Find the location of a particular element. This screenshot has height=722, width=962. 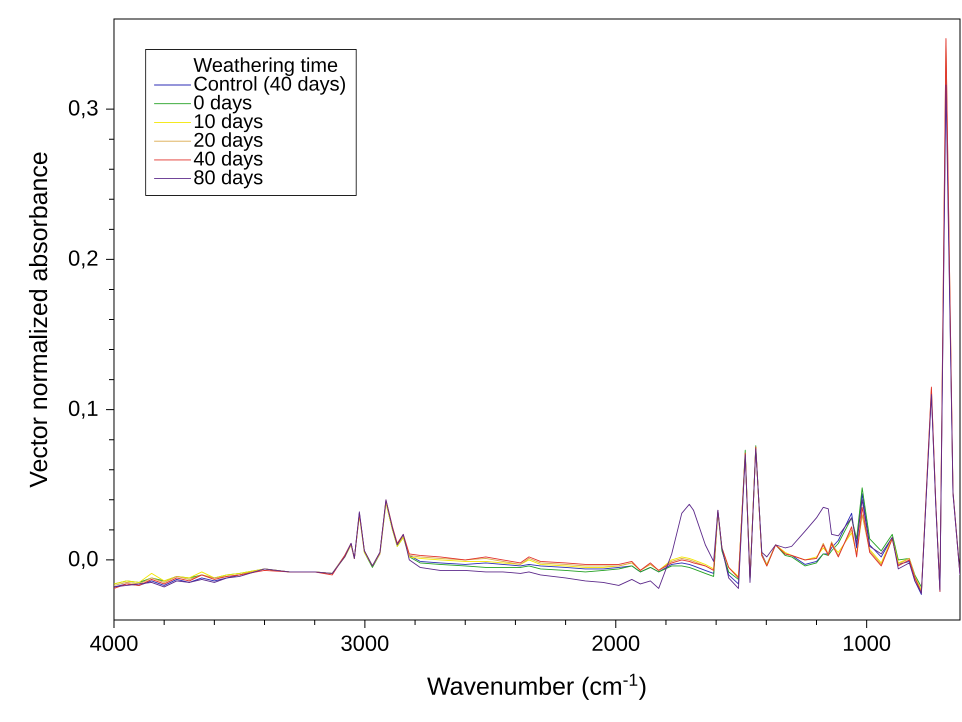

legend-label: 0 days is located at coordinates (223, 104).